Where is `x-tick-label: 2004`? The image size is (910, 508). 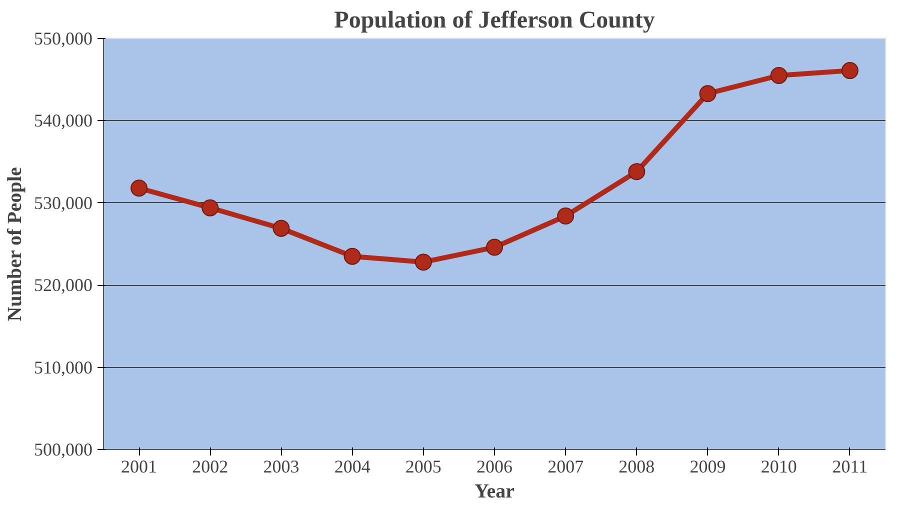 x-tick-label: 2004 is located at coordinates (352, 466).